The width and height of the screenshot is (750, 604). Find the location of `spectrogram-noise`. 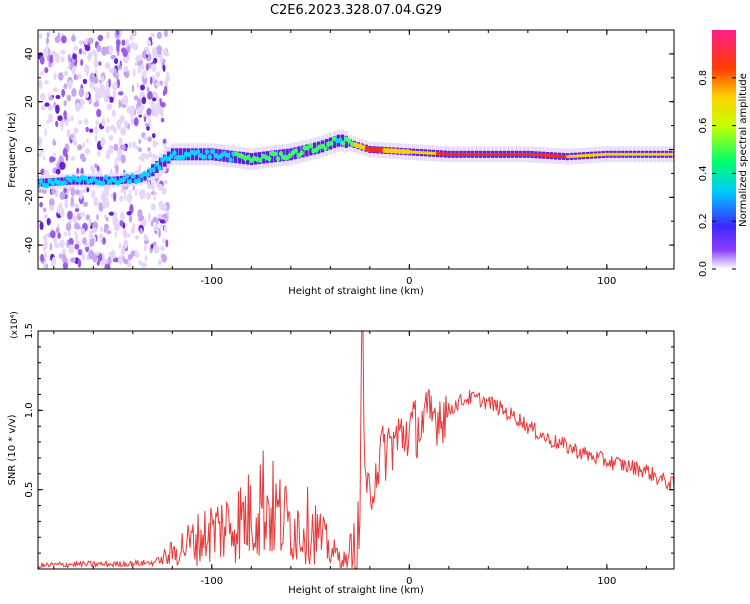

spectrogram-noise is located at coordinates (104, 149).